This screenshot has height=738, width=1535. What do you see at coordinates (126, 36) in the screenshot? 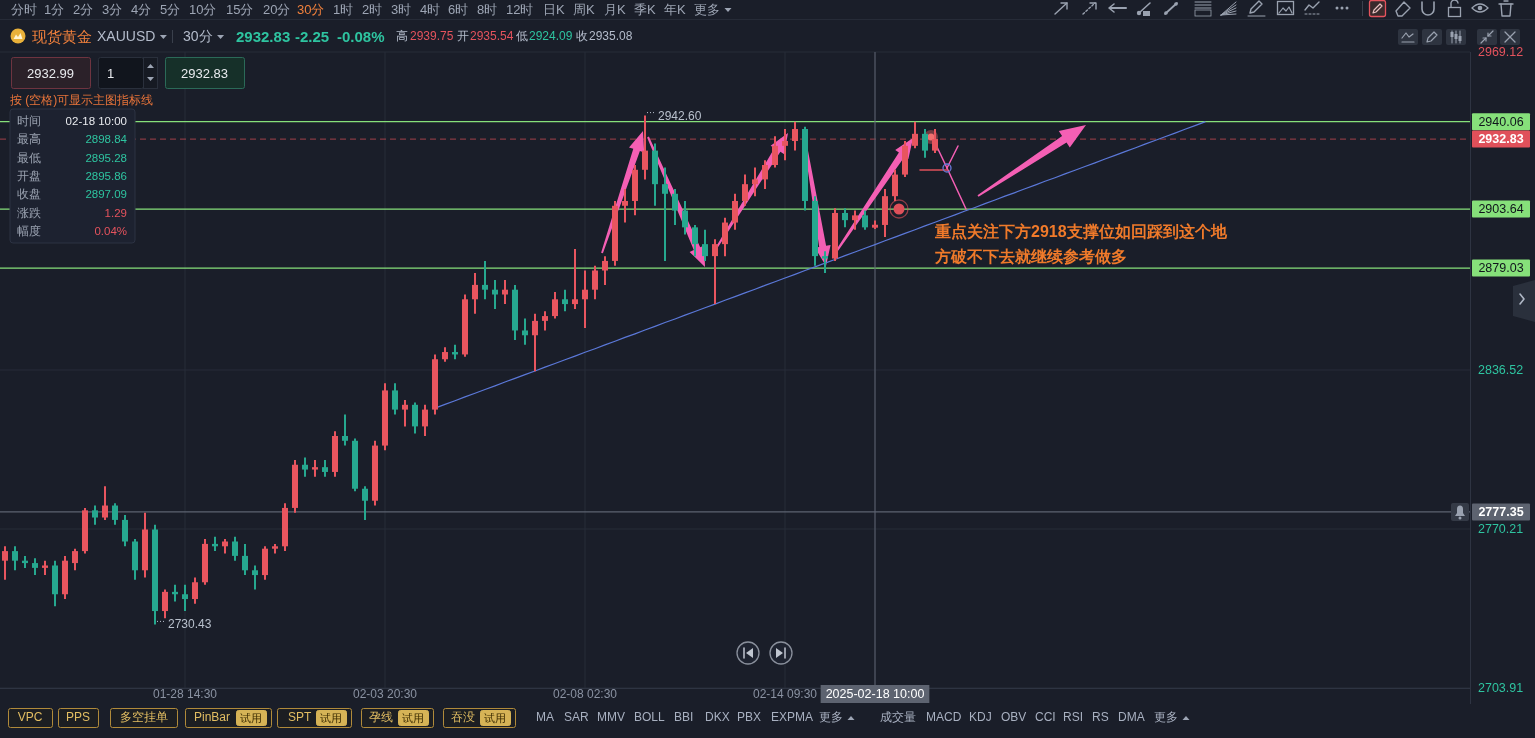
I see `subtitle: XAUUSD` at bounding box center [126, 36].